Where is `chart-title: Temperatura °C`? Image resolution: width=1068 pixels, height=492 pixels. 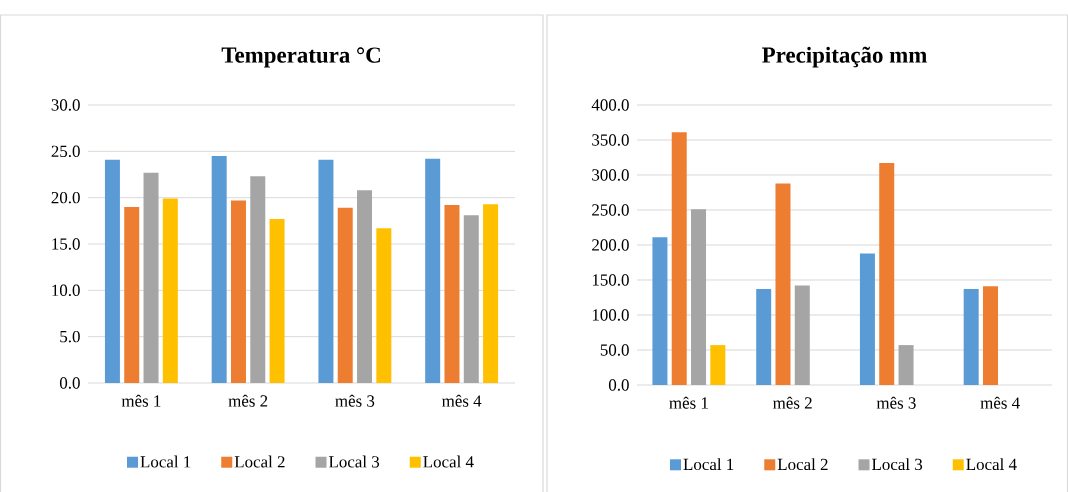 chart-title: Temperatura °C is located at coordinates (300, 57).